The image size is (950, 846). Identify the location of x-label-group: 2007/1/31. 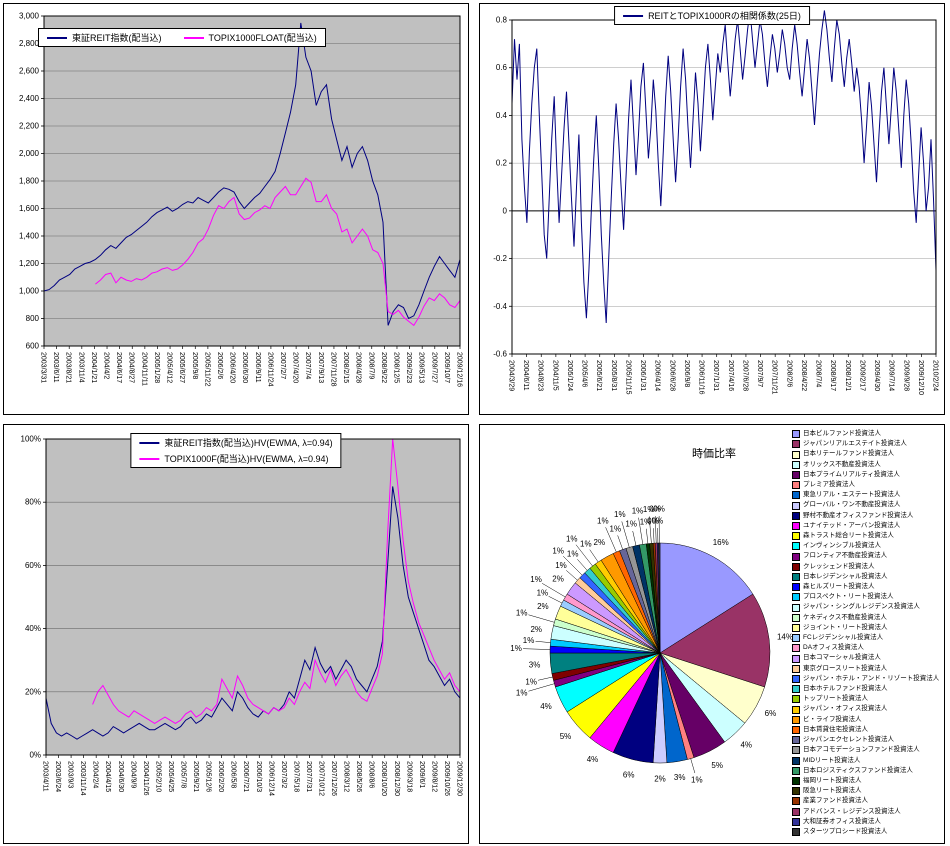
(715, 375).